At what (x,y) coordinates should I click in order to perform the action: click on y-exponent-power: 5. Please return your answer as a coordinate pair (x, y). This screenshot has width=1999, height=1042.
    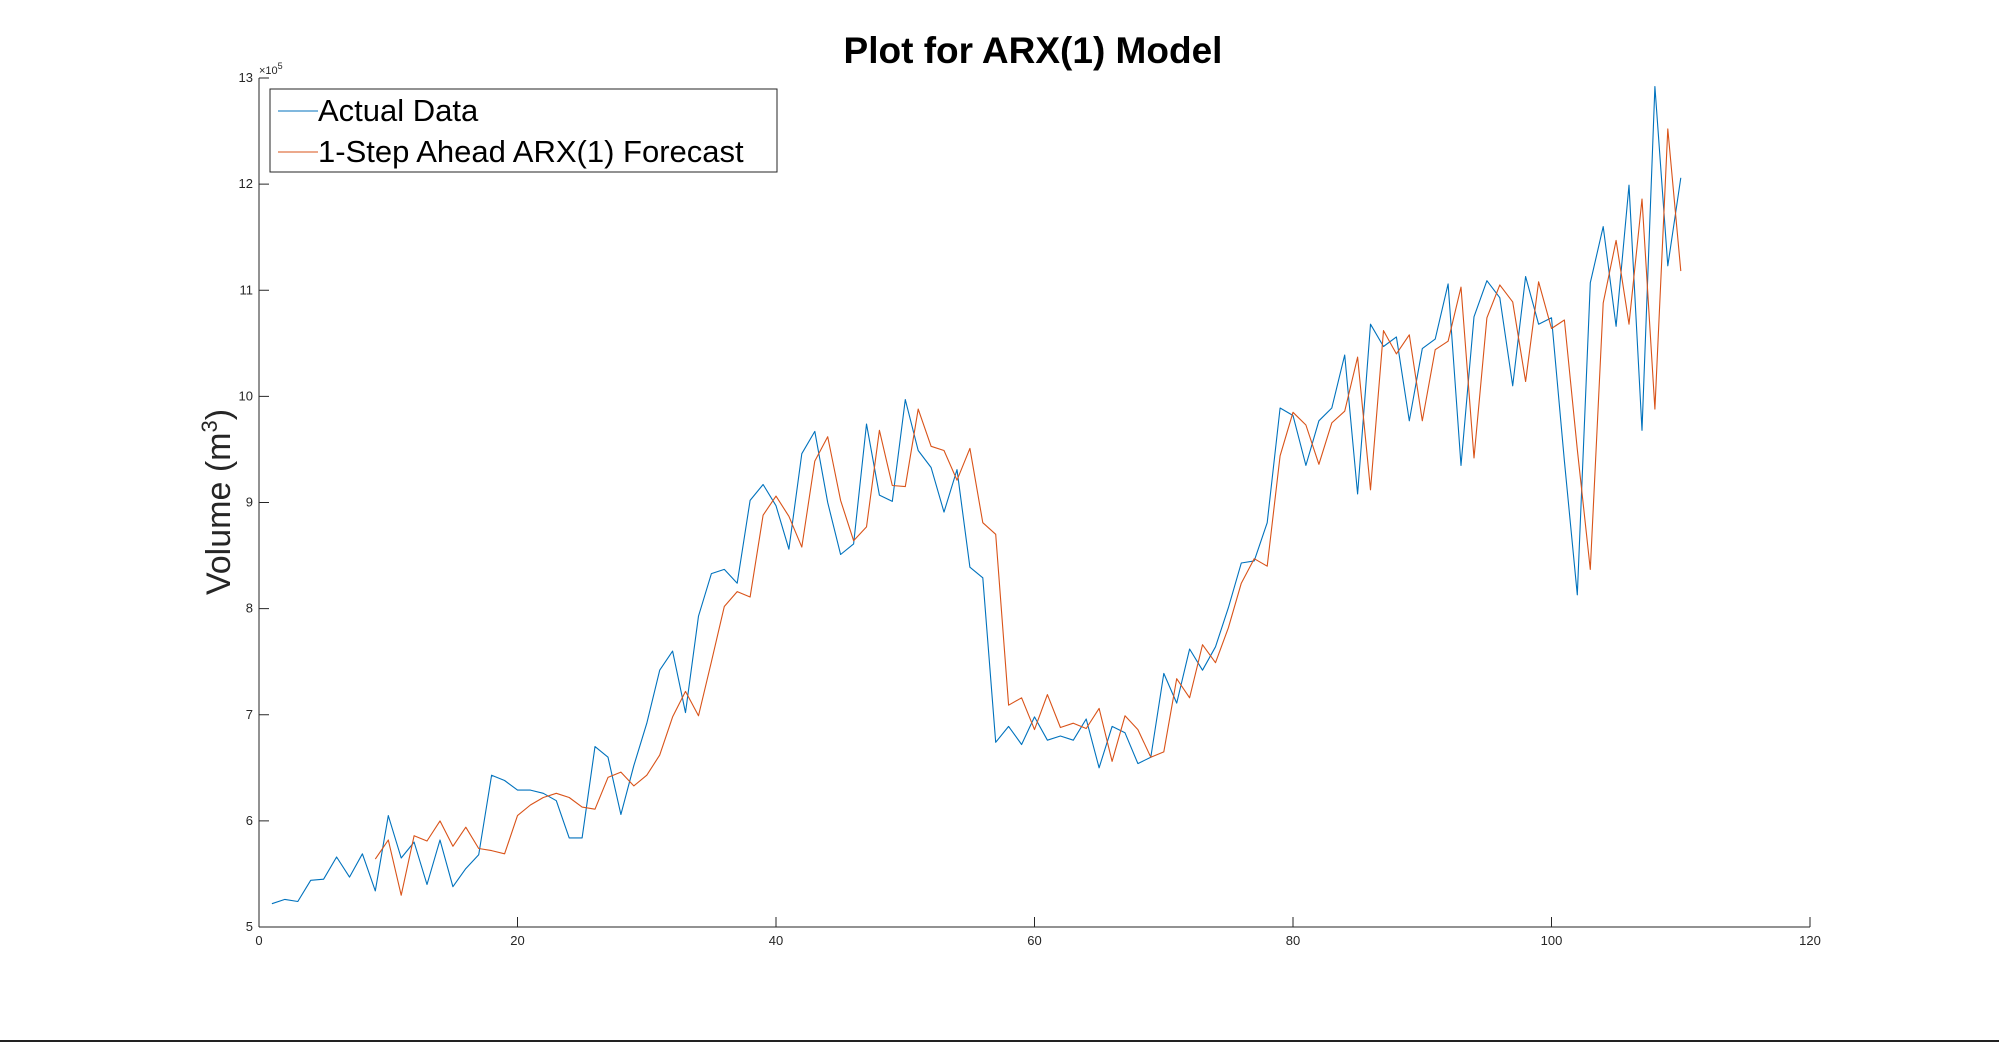
    Looking at the image, I should click on (280, 66).